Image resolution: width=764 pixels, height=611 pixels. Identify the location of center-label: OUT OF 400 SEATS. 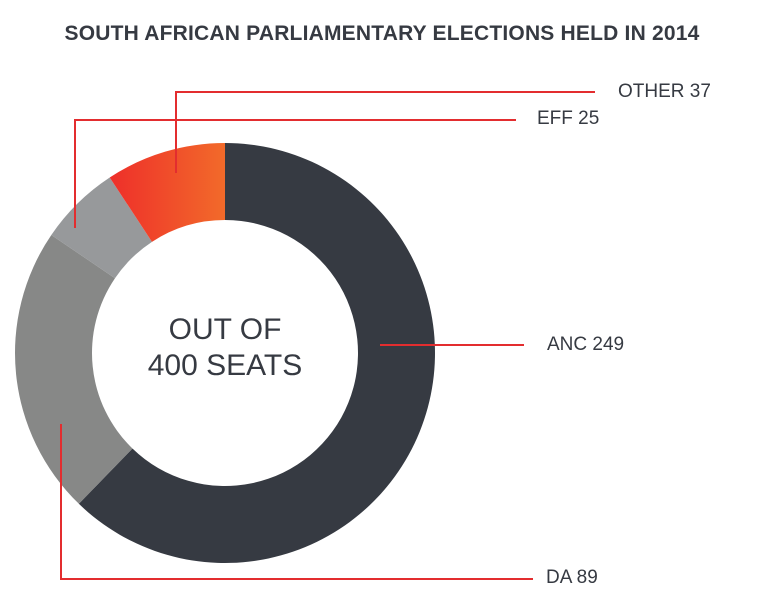
(225, 348).